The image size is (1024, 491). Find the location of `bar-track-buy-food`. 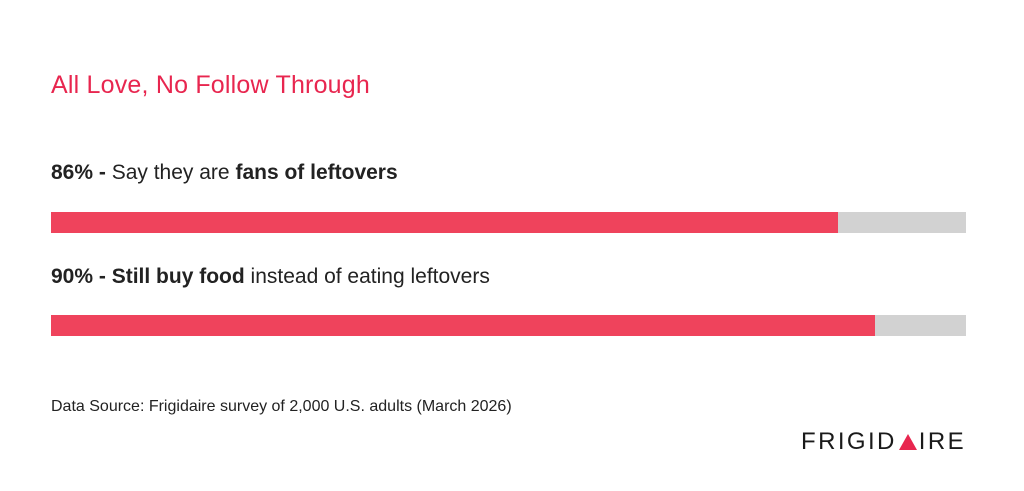

bar-track-buy-food is located at coordinates (508, 325).